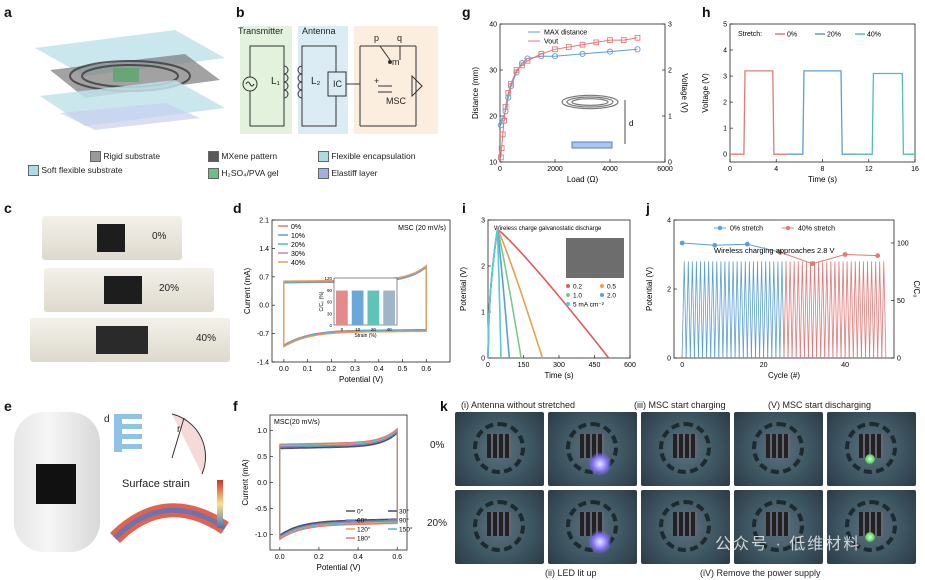 This screenshot has height=580, width=925. Describe the element at coordinates (784, 375) in the screenshot. I see `x-axis-label: Cycle (#)` at that location.